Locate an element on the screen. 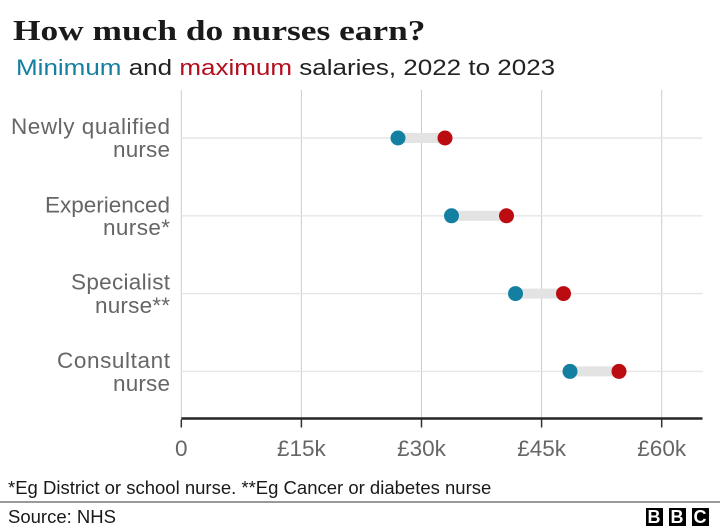 The height and width of the screenshot is (529, 720). svg-text: Experienced is located at coordinates (107, 204).